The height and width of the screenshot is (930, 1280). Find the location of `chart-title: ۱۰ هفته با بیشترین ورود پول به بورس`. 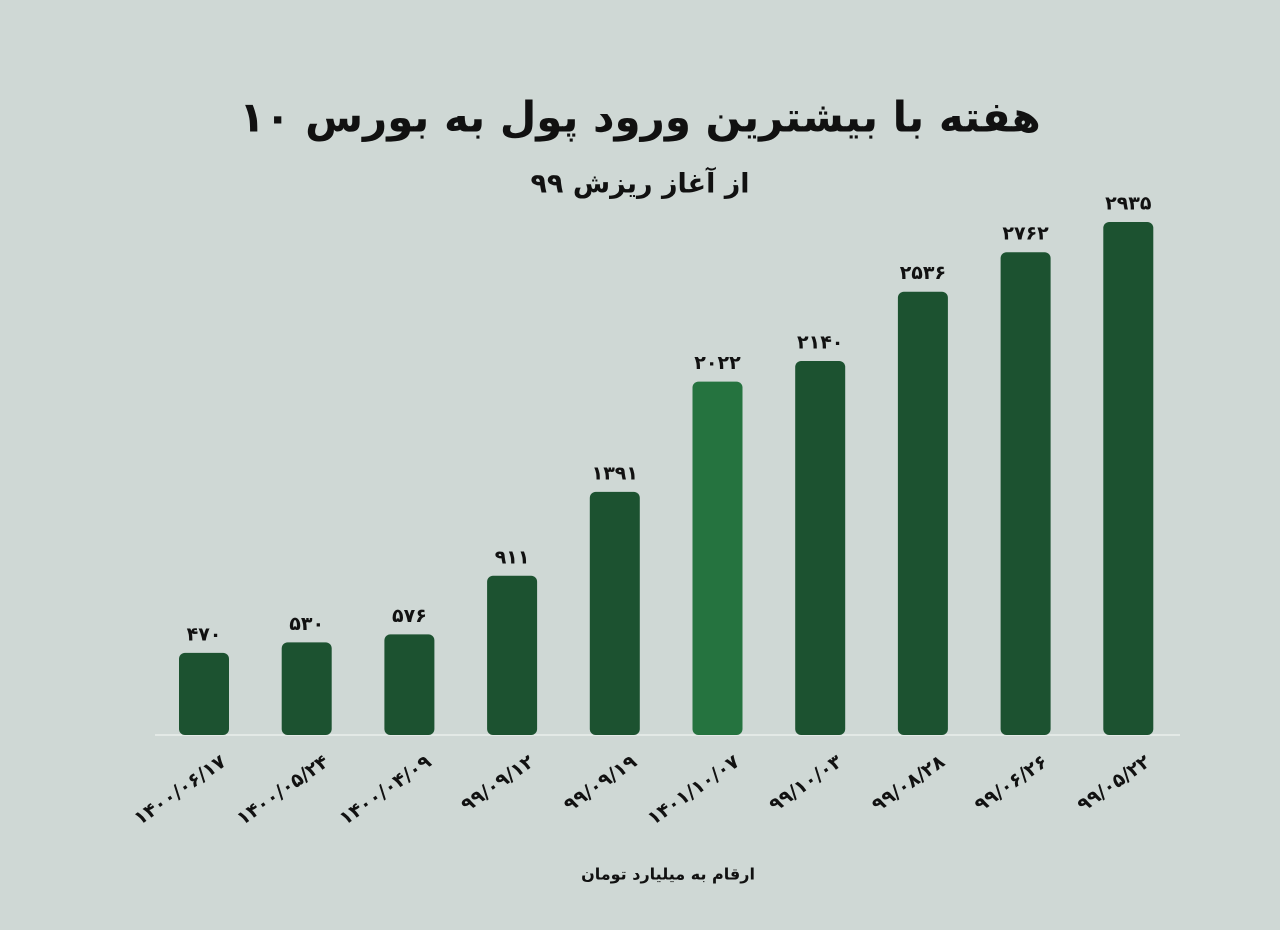

chart-title: ۱۰ هفته با بیشترین ورود پول به بورس is located at coordinates (640, 118).